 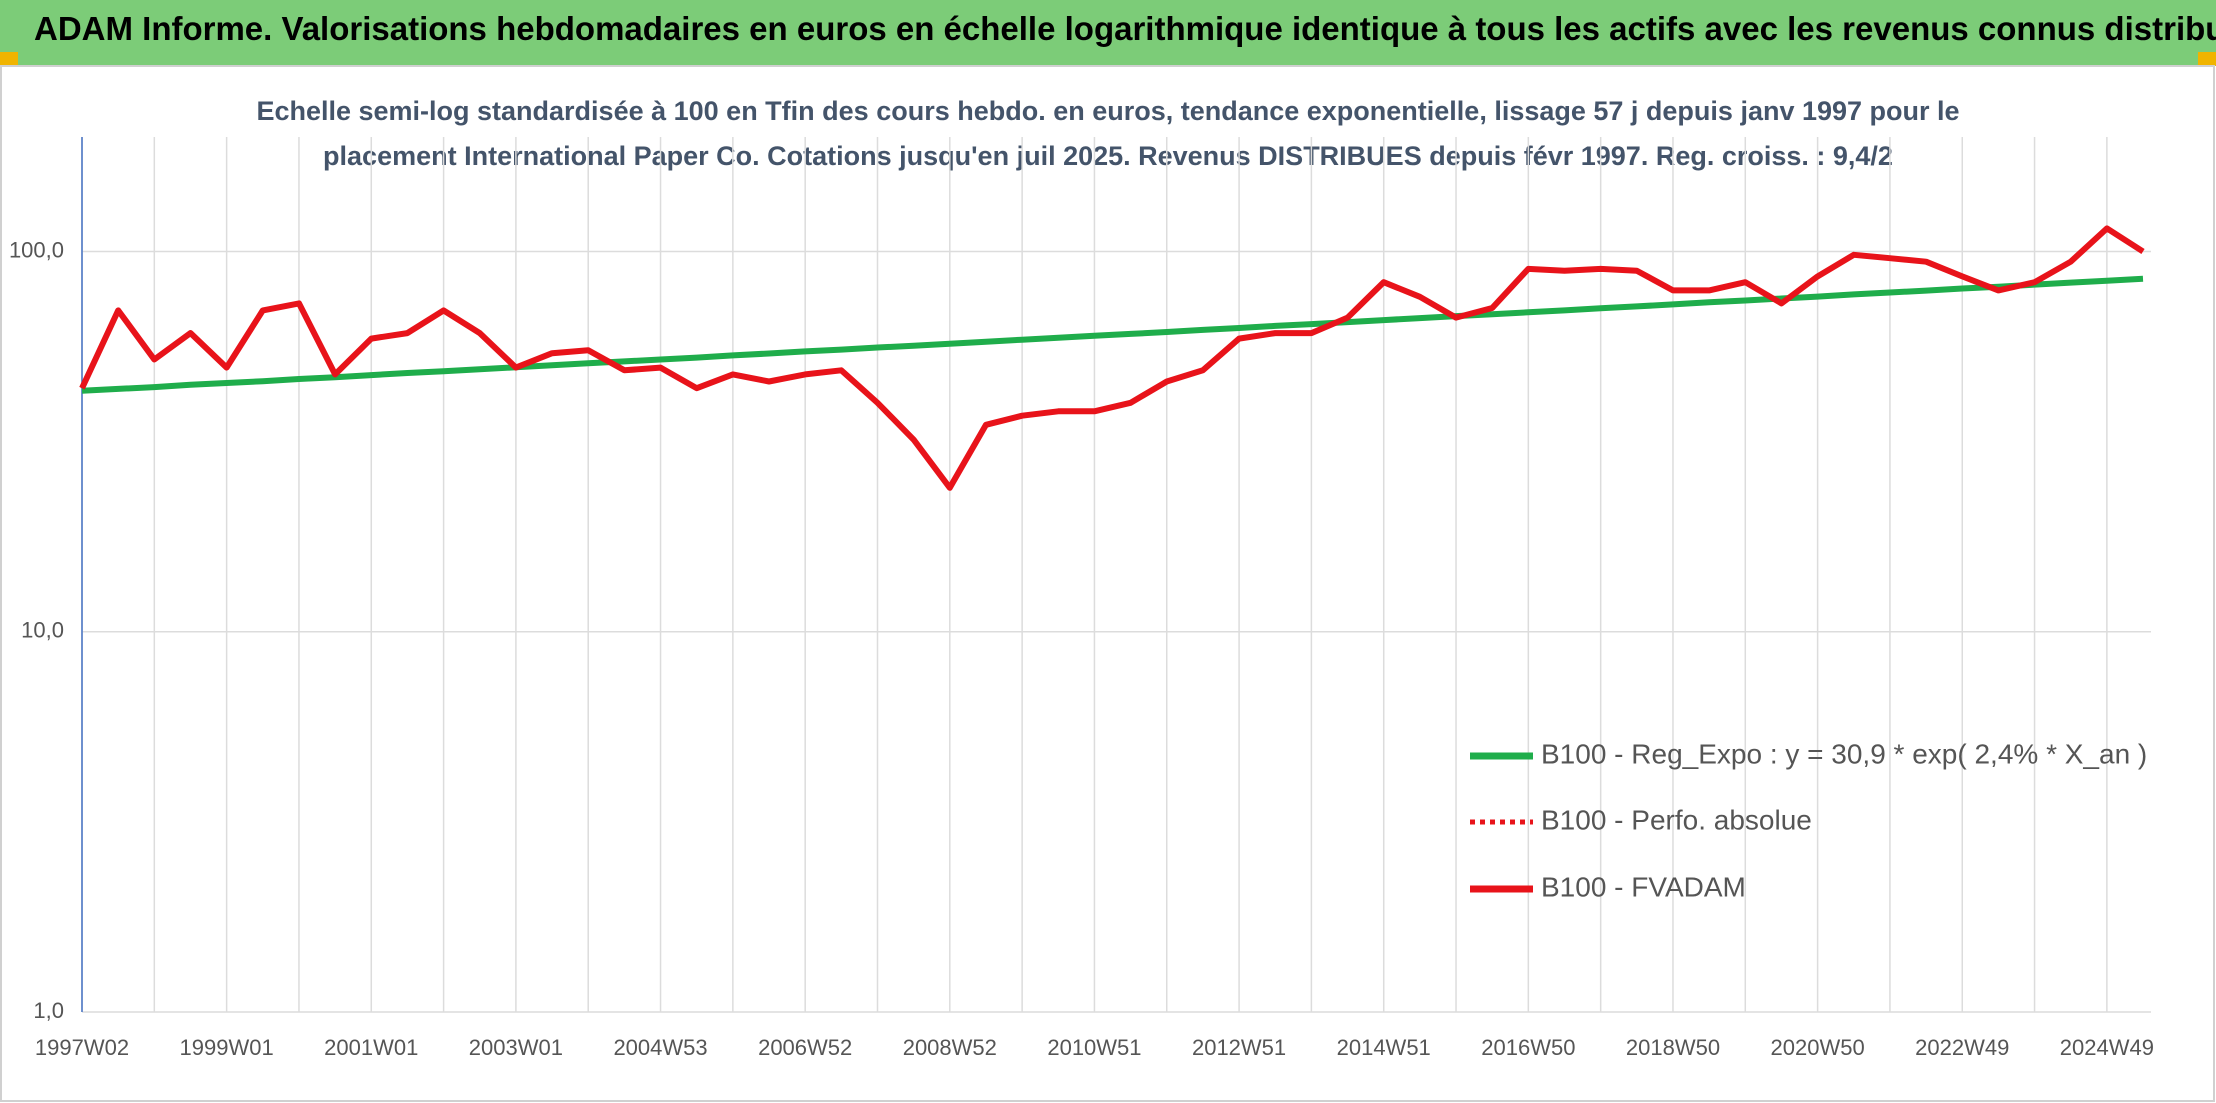 I want to click on x-tick-label: 2022W49, so click(x=1962, y=1047).